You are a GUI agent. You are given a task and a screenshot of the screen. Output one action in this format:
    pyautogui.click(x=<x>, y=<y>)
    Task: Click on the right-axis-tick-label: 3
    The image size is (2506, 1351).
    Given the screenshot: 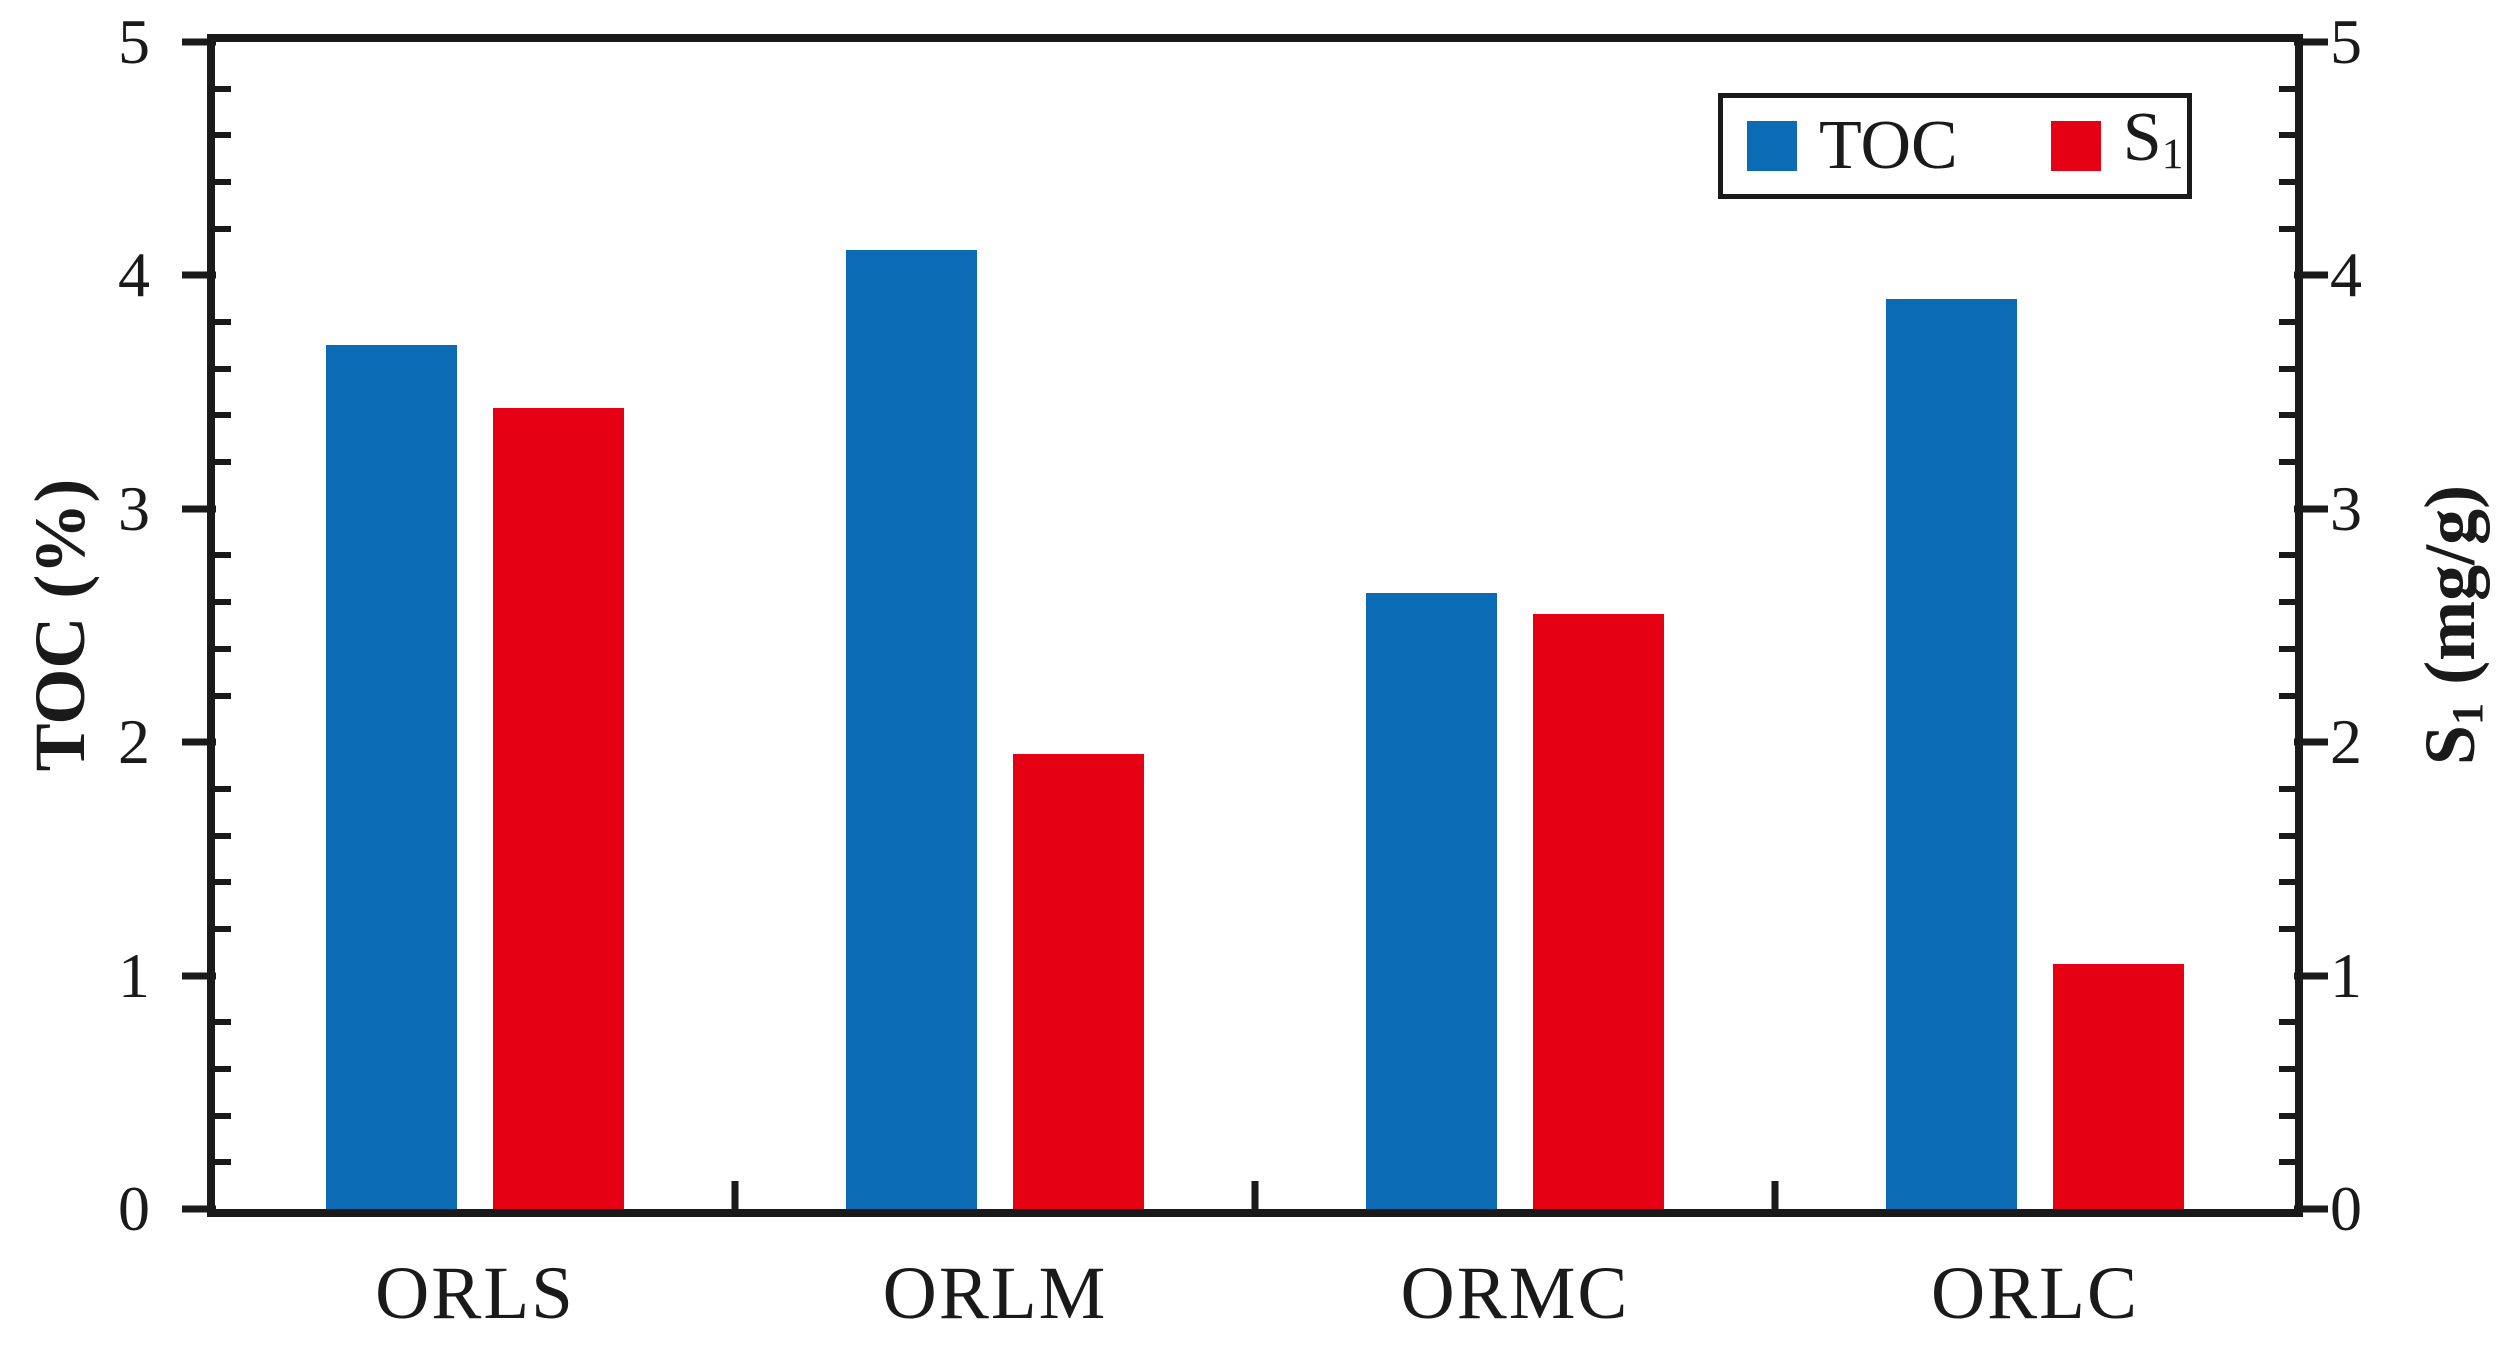 What is the action you would take?
    pyautogui.click(x=2346, y=508)
    